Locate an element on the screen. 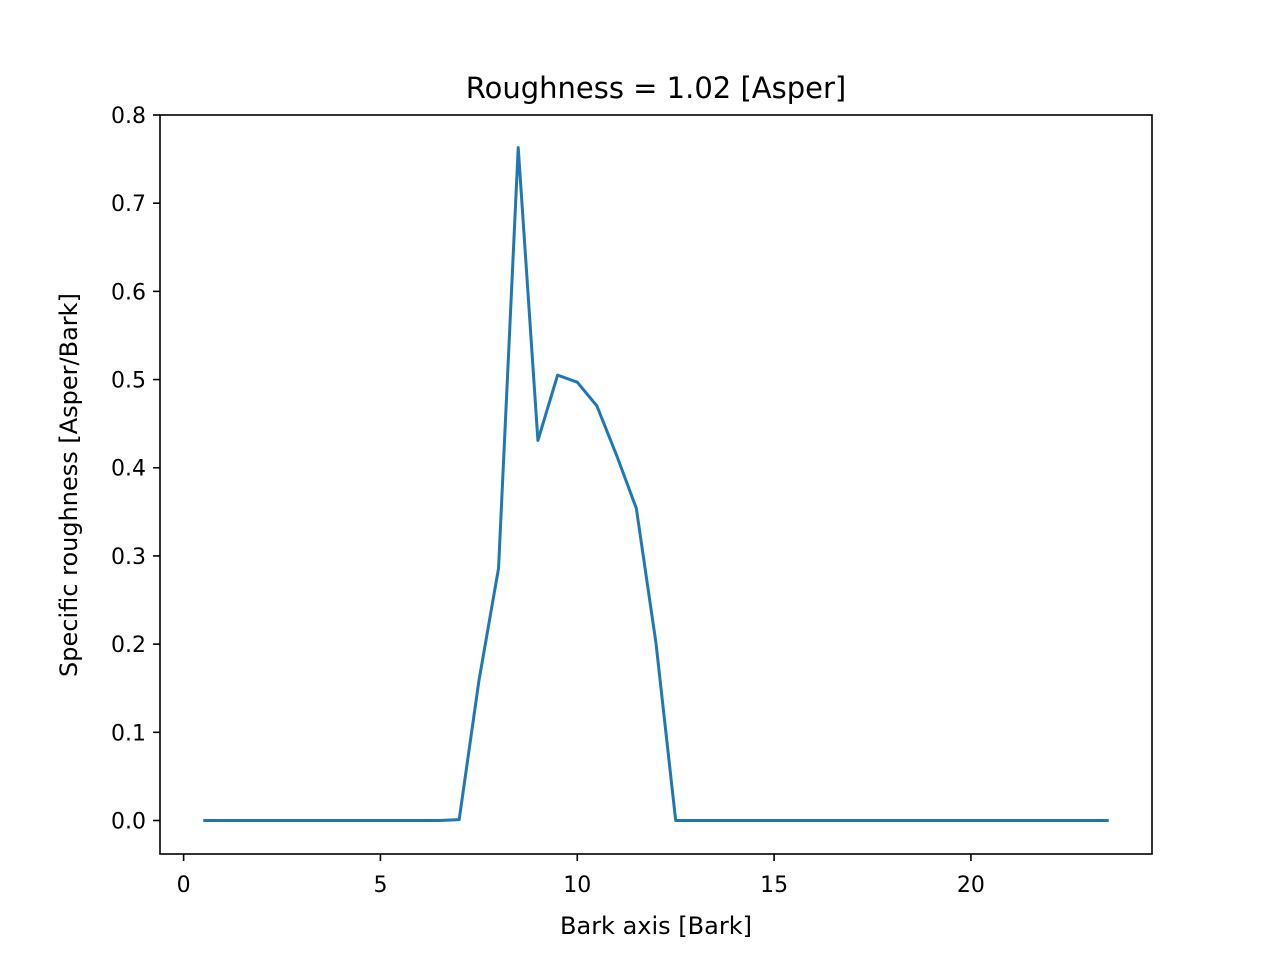  x-tick-label: 15 is located at coordinates (774, 885).